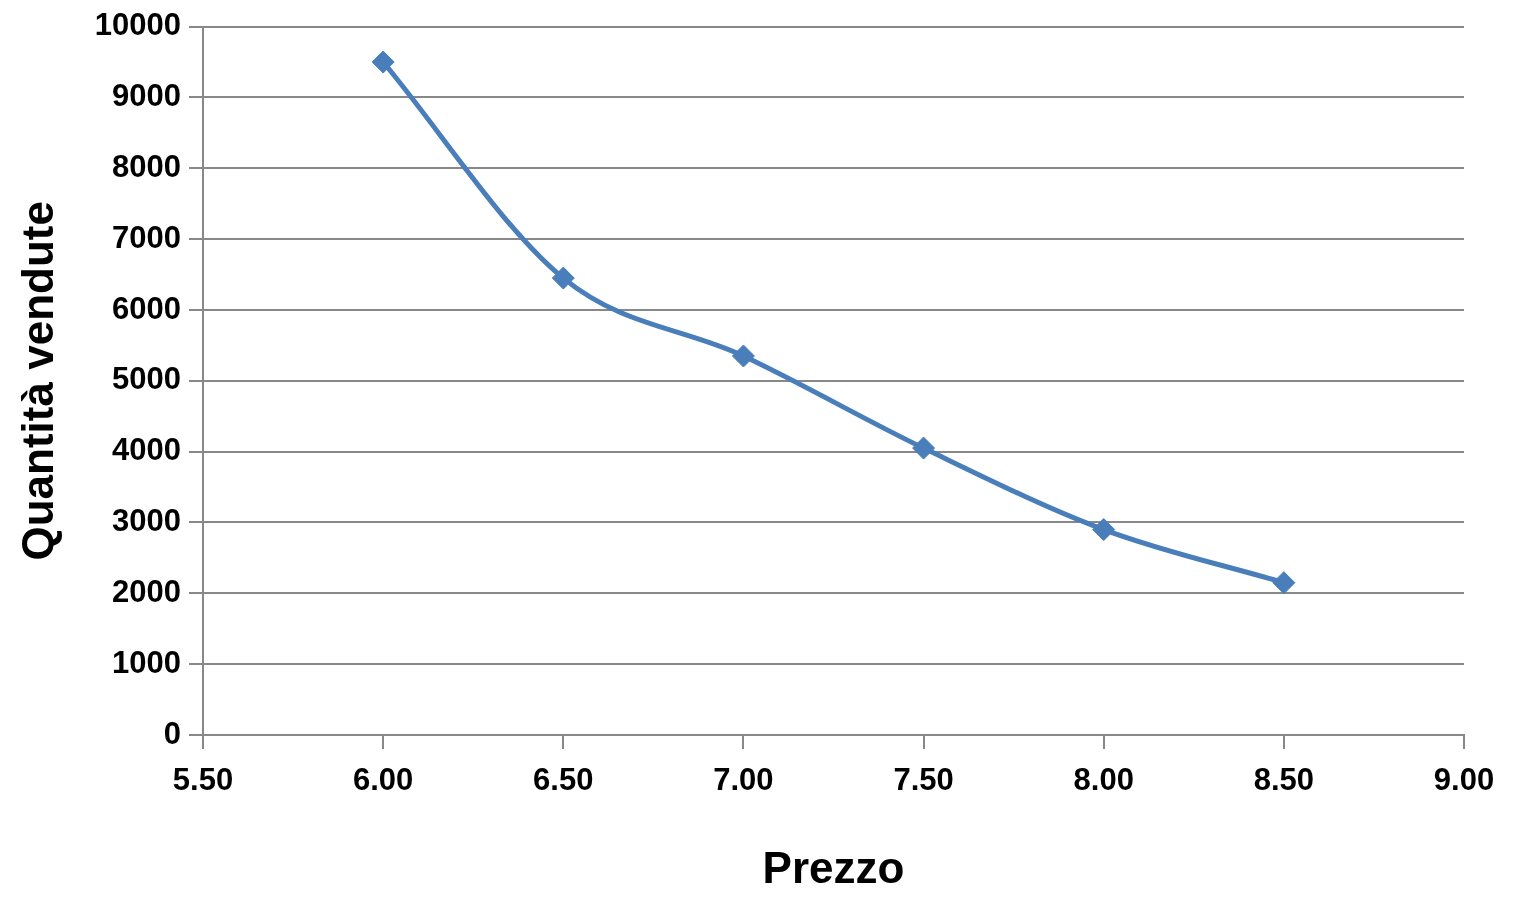  What do you see at coordinates (146, 662) in the screenshot?
I see `y-tick-label: 1000` at bounding box center [146, 662].